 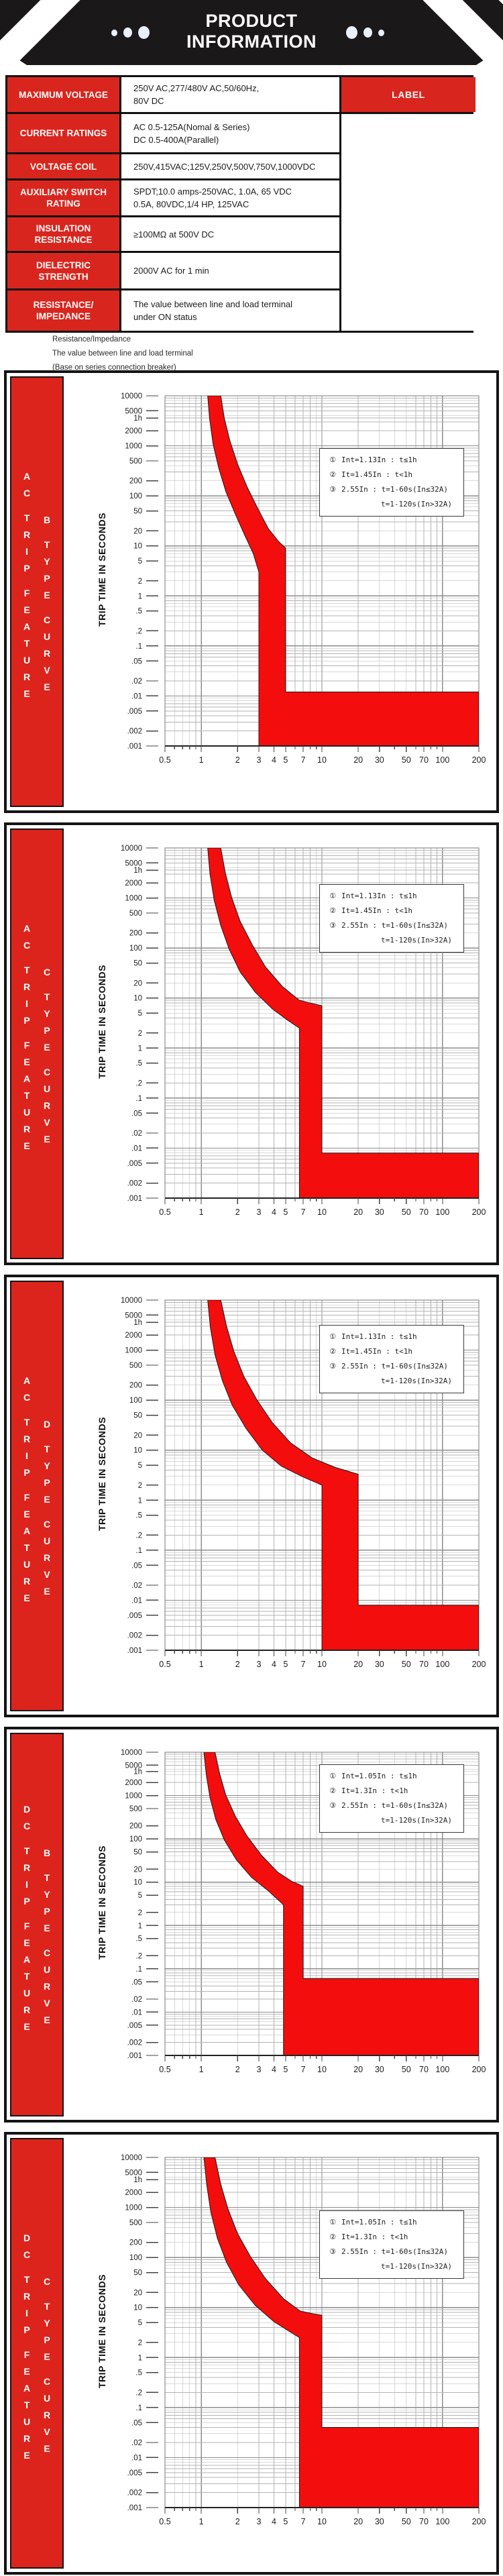 What do you see at coordinates (379, 760) in the screenshot?
I see `x-tick-label: 30` at bounding box center [379, 760].